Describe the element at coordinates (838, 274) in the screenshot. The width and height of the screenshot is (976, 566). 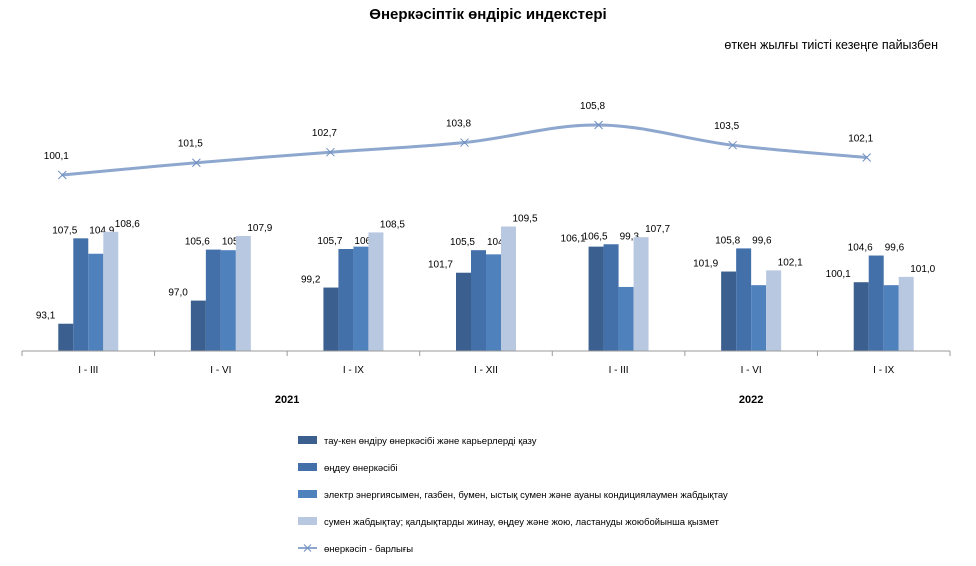
I see `data-label: 100,1` at that location.